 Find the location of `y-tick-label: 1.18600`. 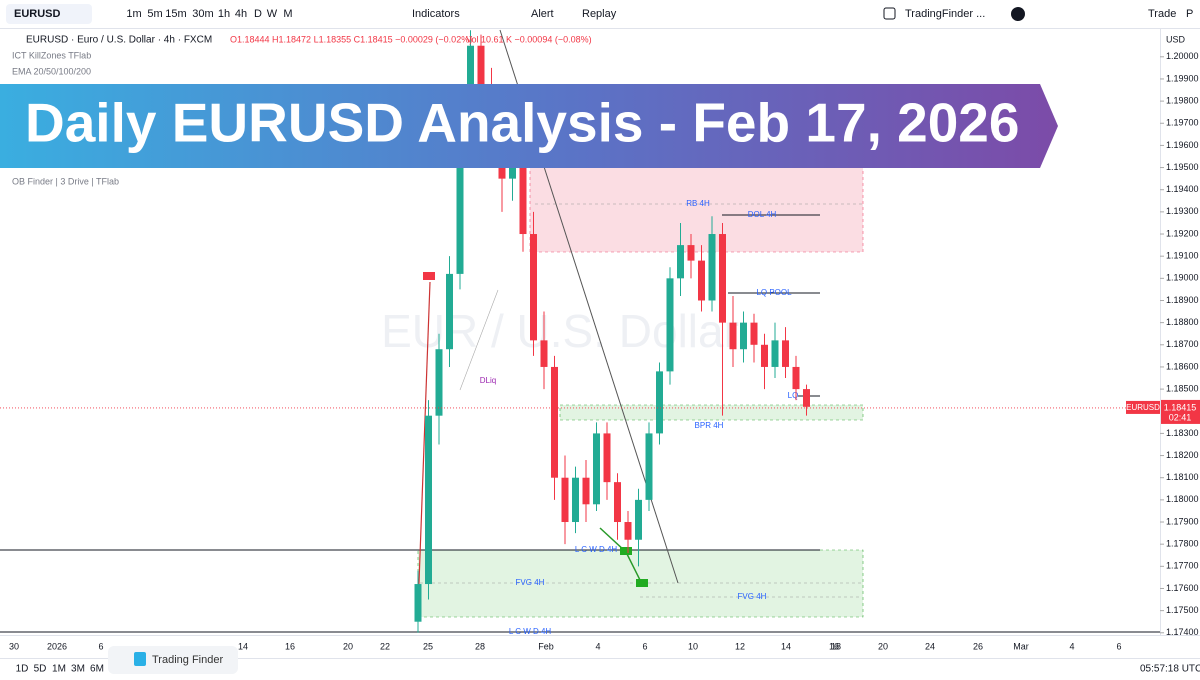

y-tick-label: 1.18600 is located at coordinates (1182, 366).